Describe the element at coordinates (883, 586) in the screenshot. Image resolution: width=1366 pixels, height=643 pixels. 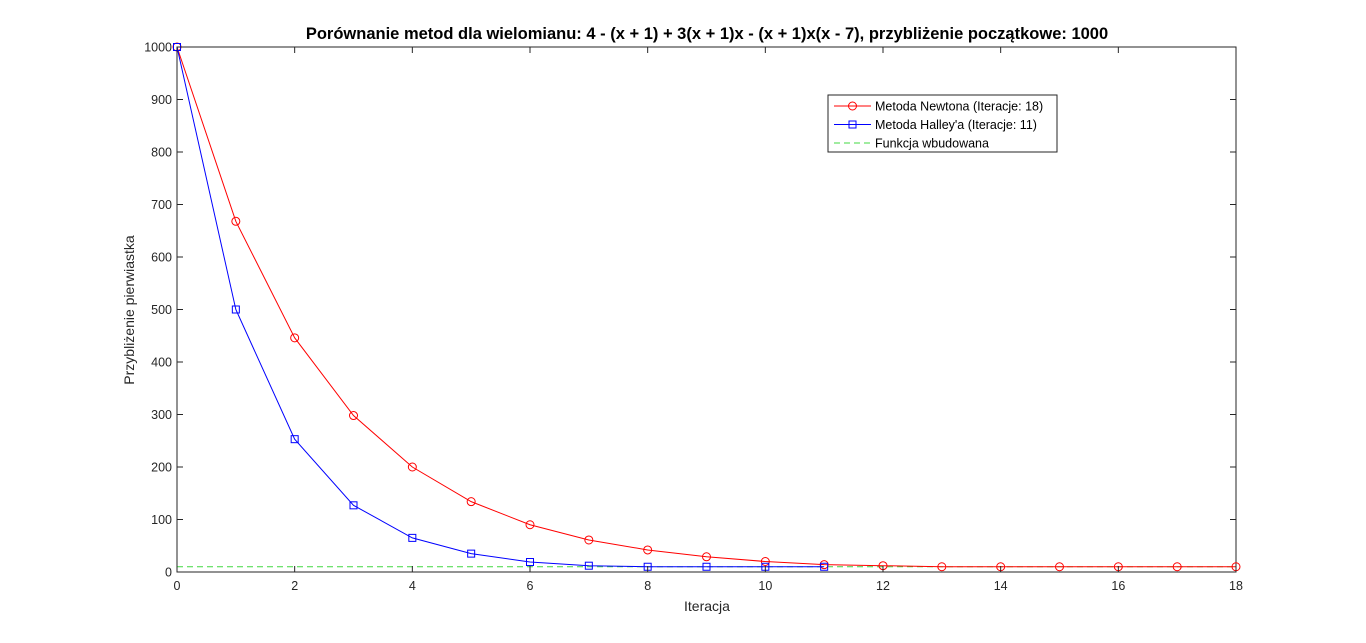
I see `x-tick-label: 12` at that location.